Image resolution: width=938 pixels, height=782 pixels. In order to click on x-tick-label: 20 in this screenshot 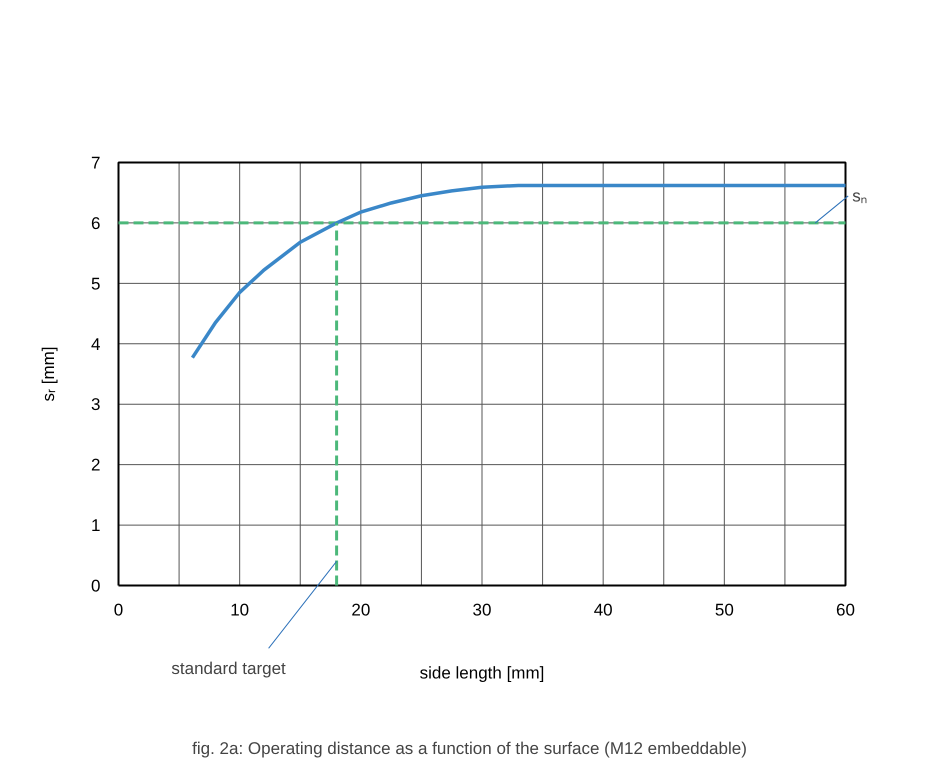, I will do `click(360, 610)`.